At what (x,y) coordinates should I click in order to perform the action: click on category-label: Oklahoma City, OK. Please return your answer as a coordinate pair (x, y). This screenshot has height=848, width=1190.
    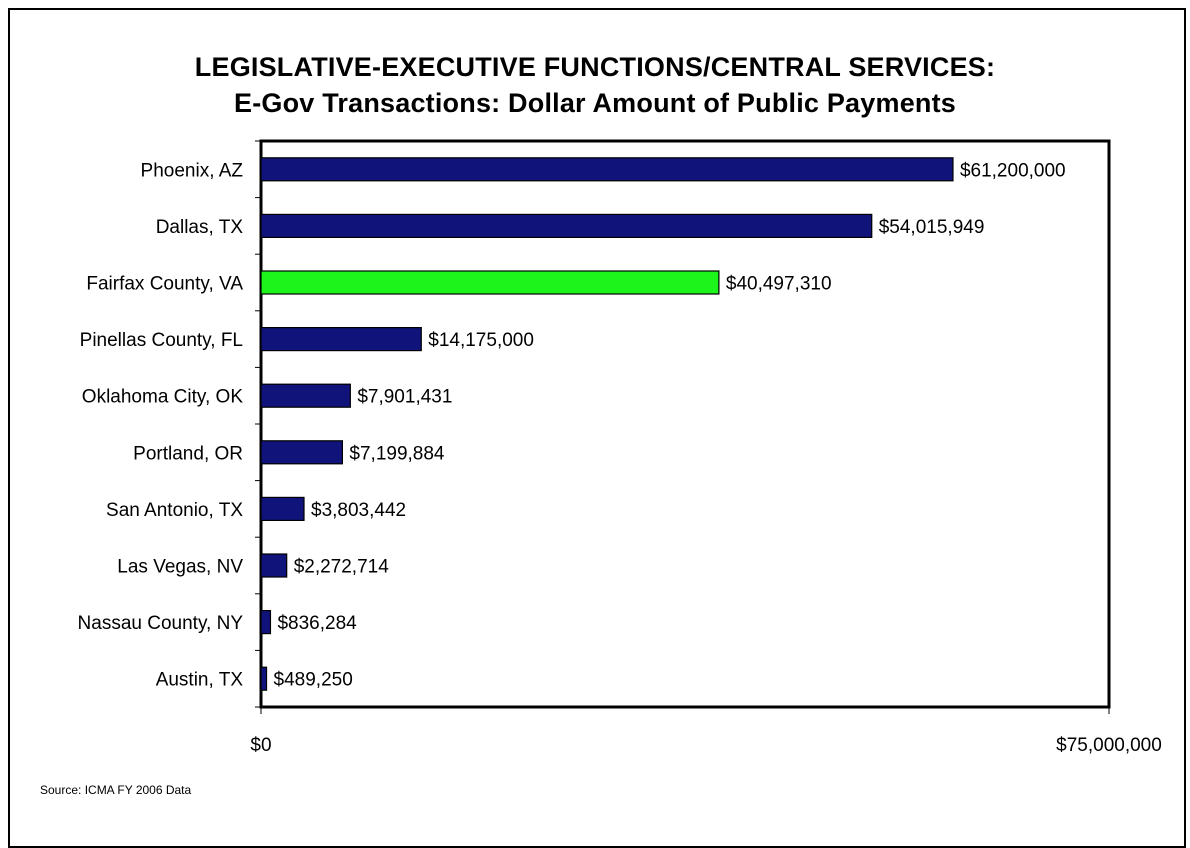
    Looking at the image, I should click on (163, 397).